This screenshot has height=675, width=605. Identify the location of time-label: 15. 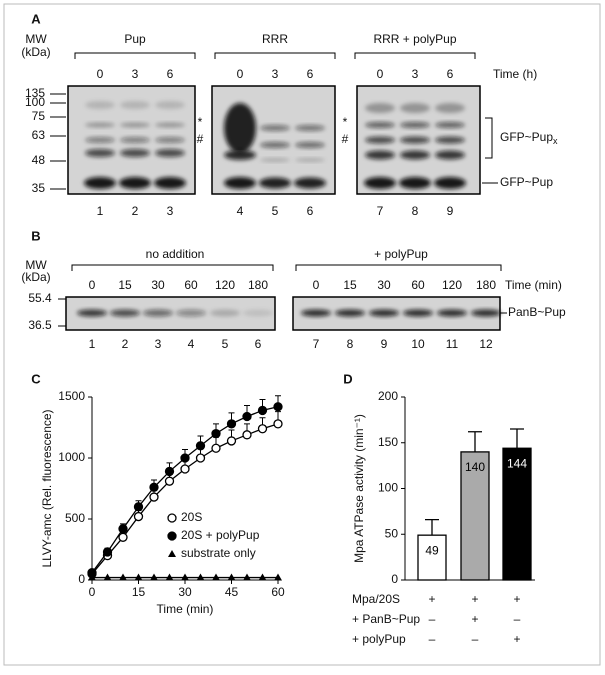
(350, 285).